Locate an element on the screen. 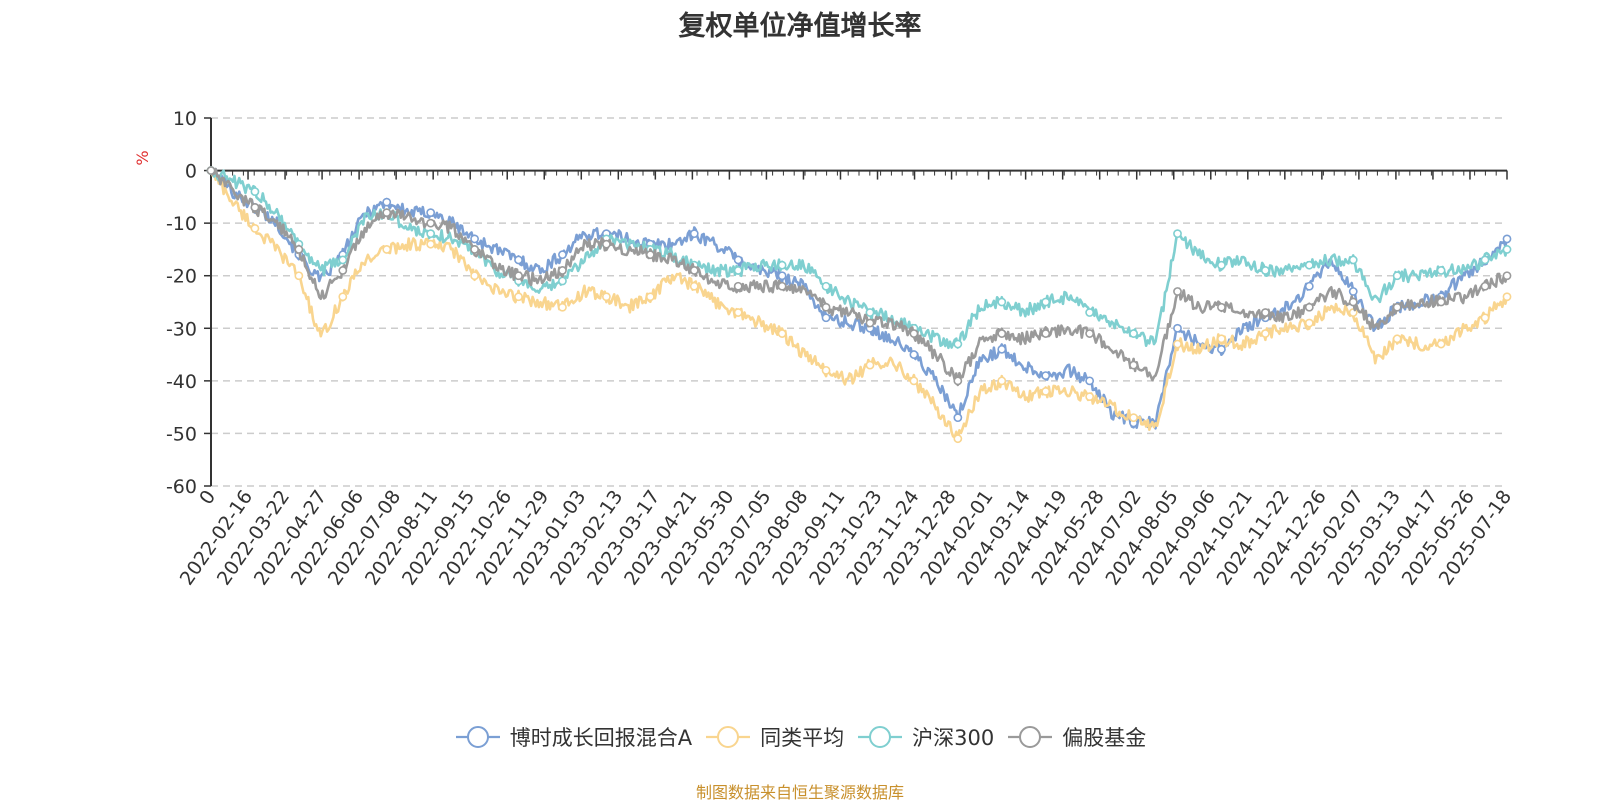 Image resolution: width=1600 pixels, height=803 pixels. legend-item: 博时成长回报混合A is located at coordinates (573, 737).